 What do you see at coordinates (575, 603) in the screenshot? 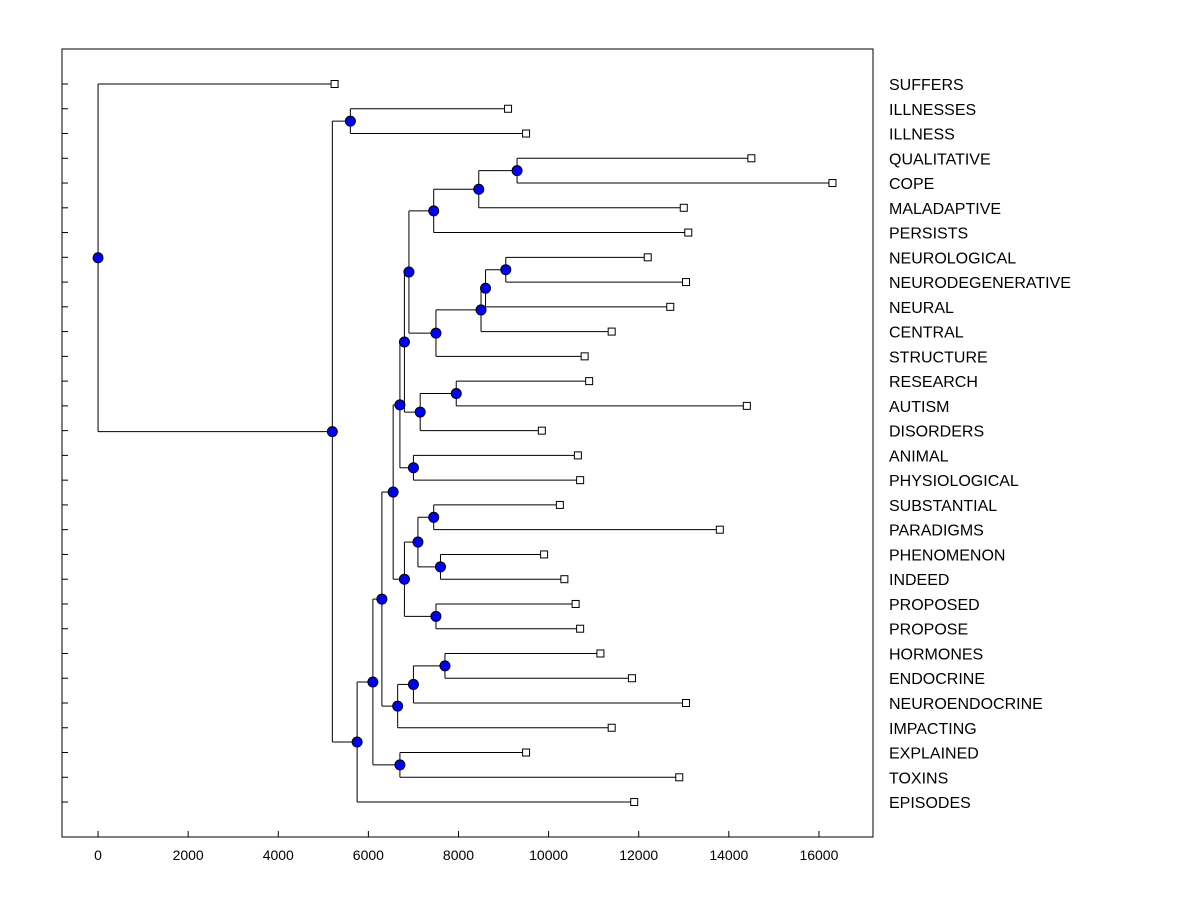
I see `leaf-marker-proposed` at bounding box center [575, 603].